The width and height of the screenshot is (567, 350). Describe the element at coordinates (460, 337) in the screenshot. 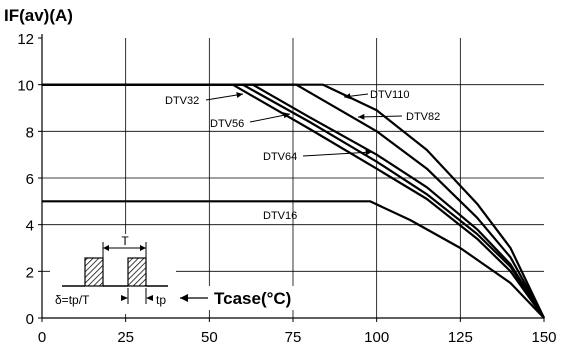

I see `x-tick-label: 125` at that location.